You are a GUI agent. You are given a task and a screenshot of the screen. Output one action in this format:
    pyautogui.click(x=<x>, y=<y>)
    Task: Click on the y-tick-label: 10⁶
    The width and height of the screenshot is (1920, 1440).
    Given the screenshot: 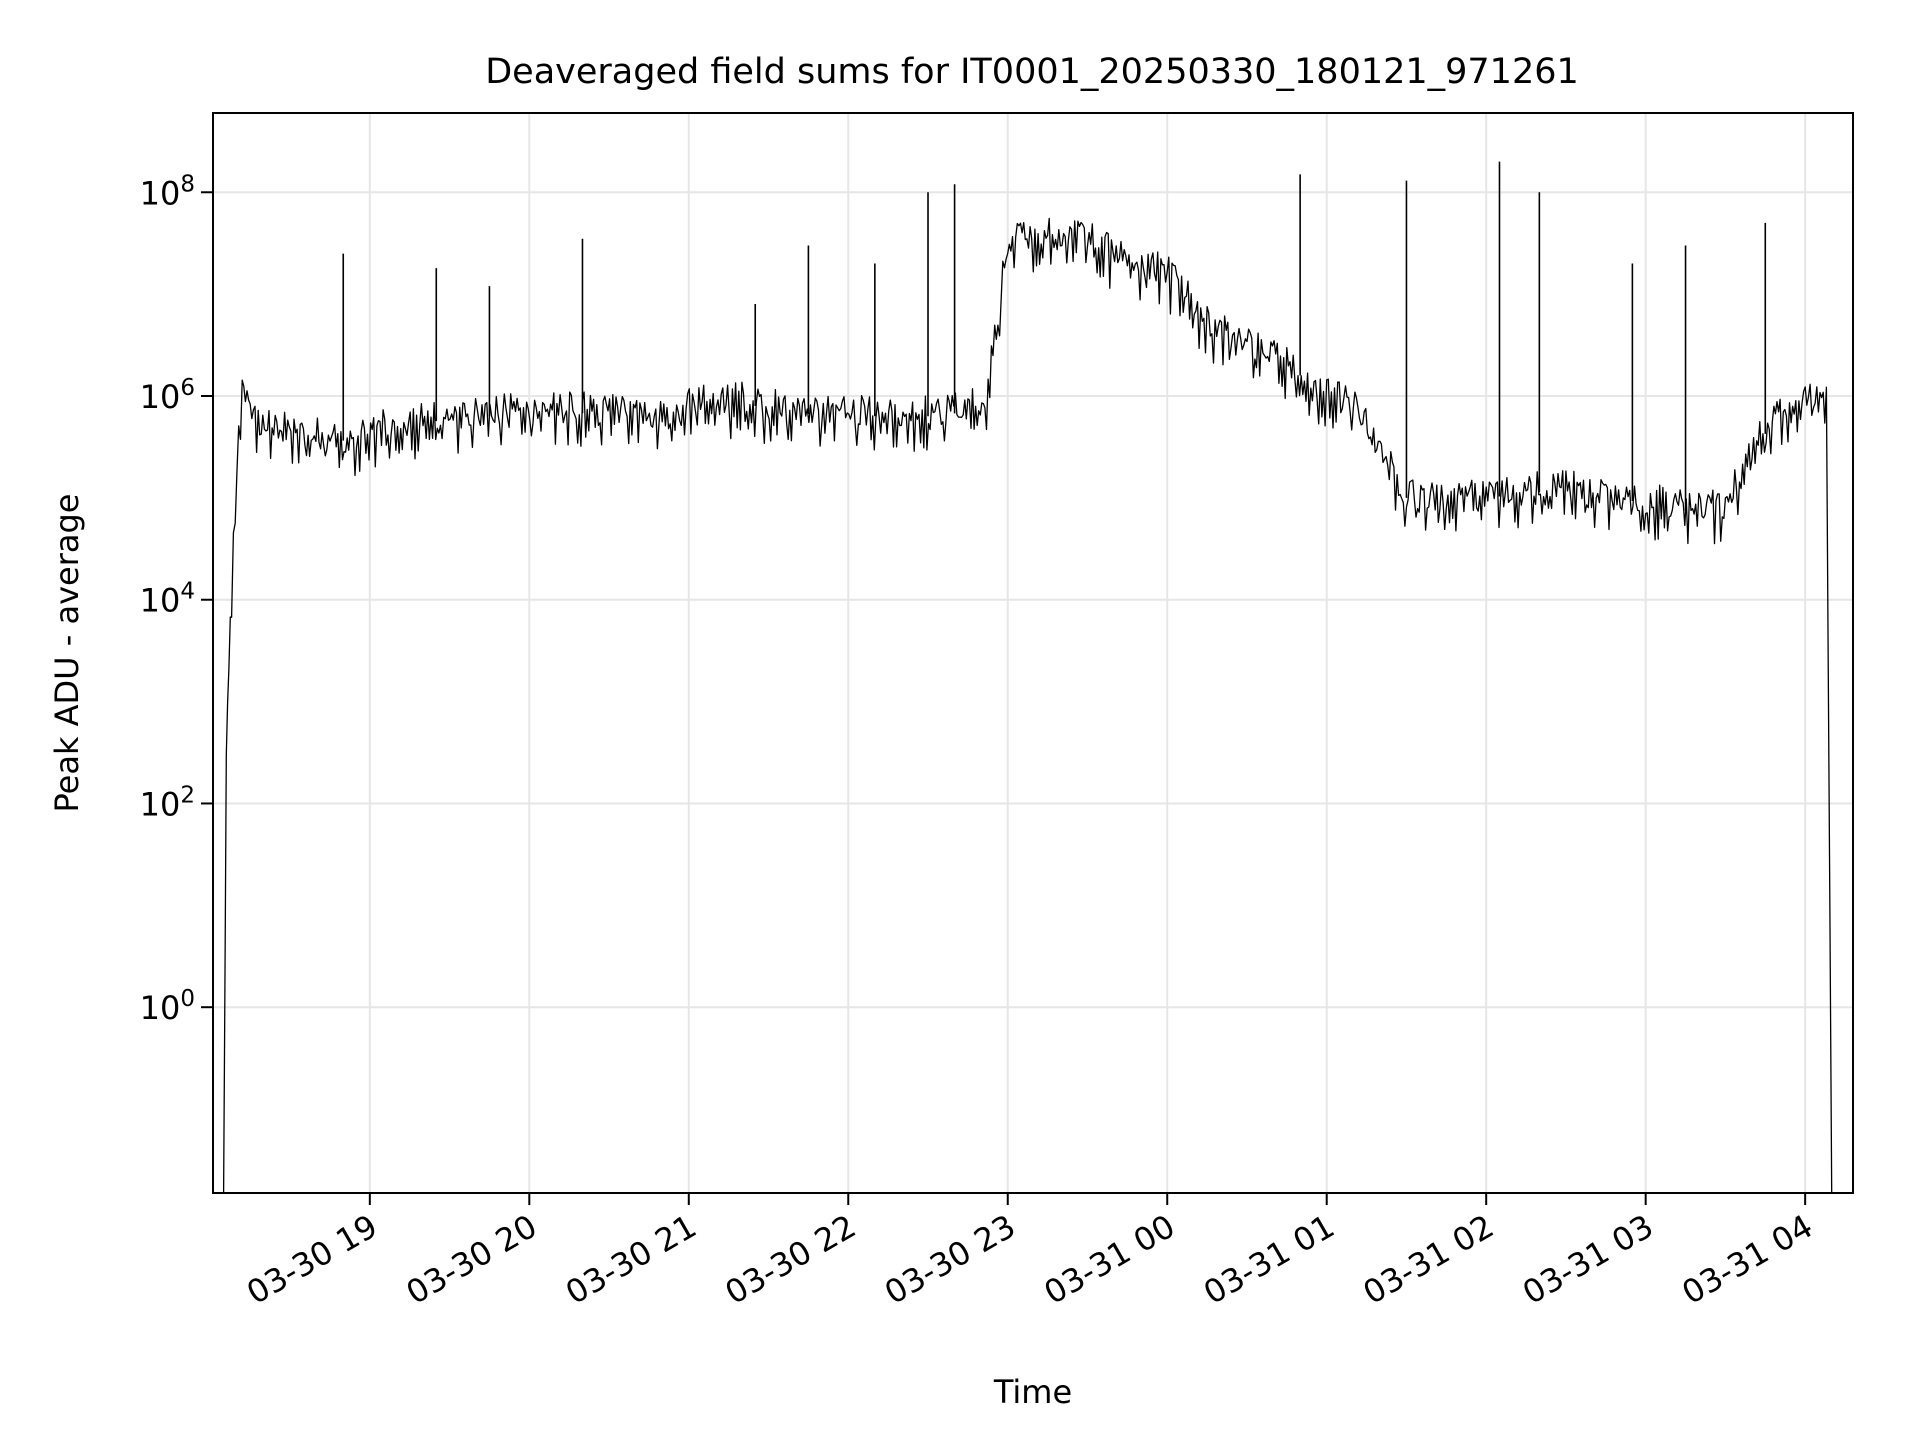 What is the action you would take?
    pyautogui.click(x=167, y=395)
    